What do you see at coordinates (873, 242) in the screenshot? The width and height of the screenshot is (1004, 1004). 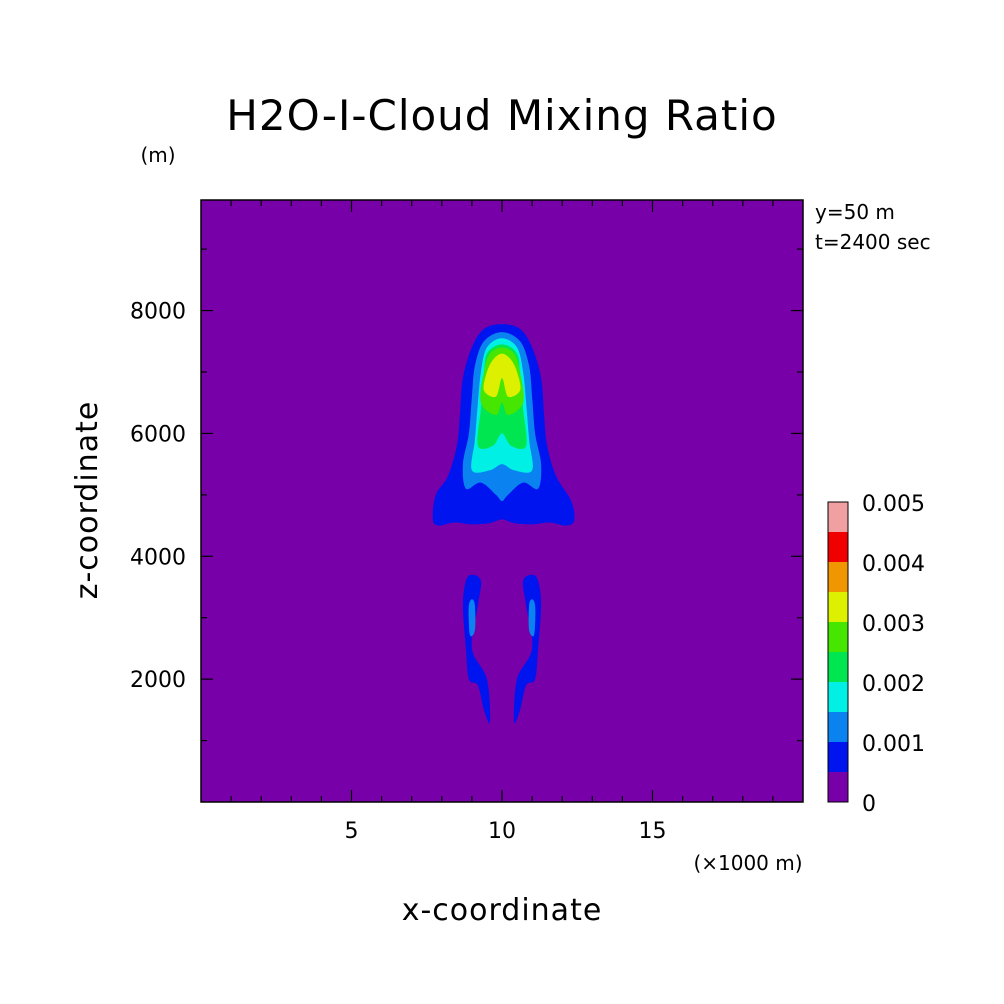 I see `annotation-time: t=2400 sec` at bounding box center [873, 242].